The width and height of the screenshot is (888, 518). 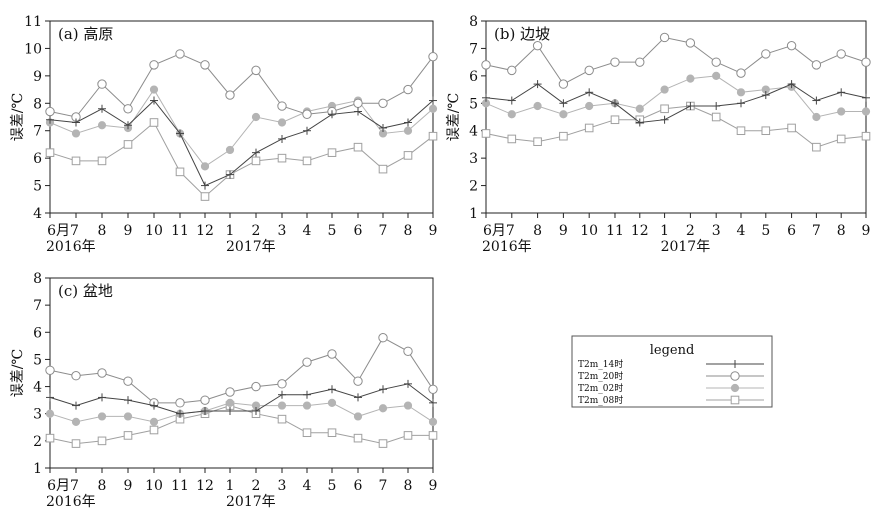 What do you see at coordinates (256, 231) in the screenshot?
I see `x-tick-label: 2` at bounding box center [256, 231].